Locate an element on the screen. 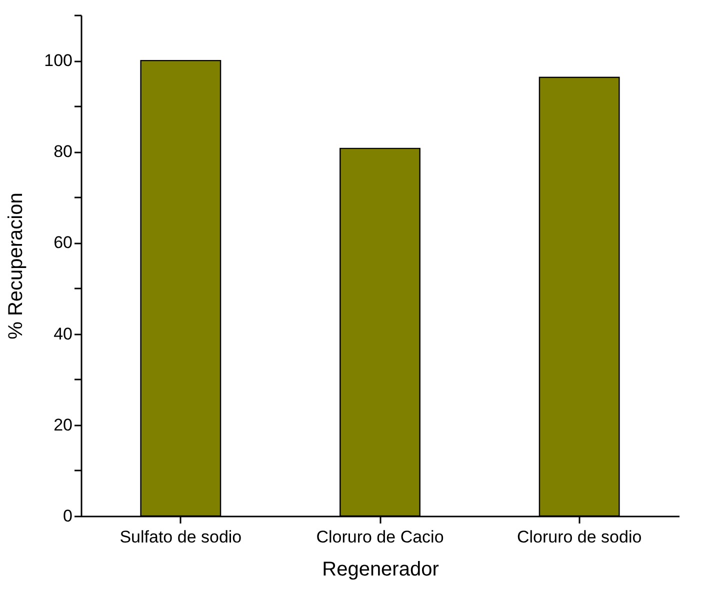 This screenshot has height=599, width=710. x-axis-title: Regenerador is located at coordinates (381, 569).